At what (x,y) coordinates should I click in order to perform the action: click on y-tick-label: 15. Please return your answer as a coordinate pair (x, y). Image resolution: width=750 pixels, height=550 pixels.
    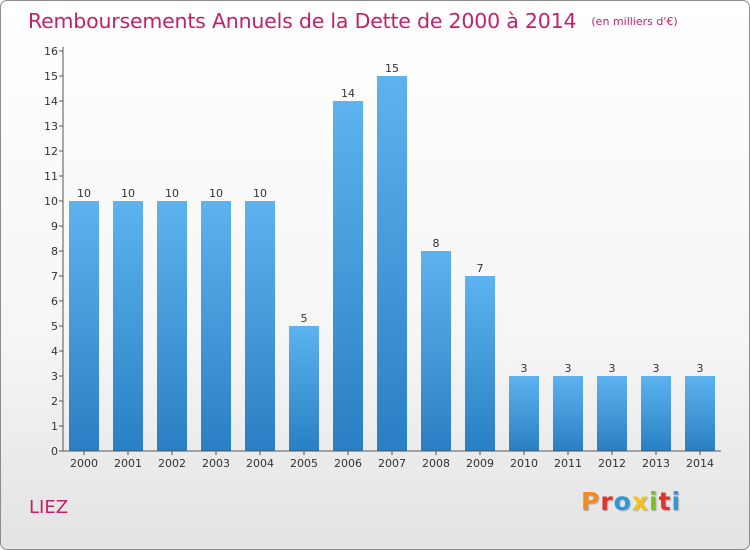
    Looking at the image, I should click on (51, 76).